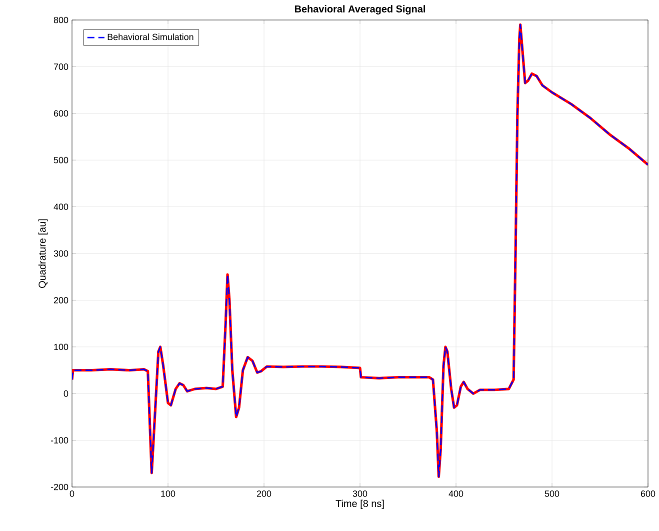 The height and width of the screenshot is (531, 659). I want to click on y-tick-label: 700, so click(61, 67).